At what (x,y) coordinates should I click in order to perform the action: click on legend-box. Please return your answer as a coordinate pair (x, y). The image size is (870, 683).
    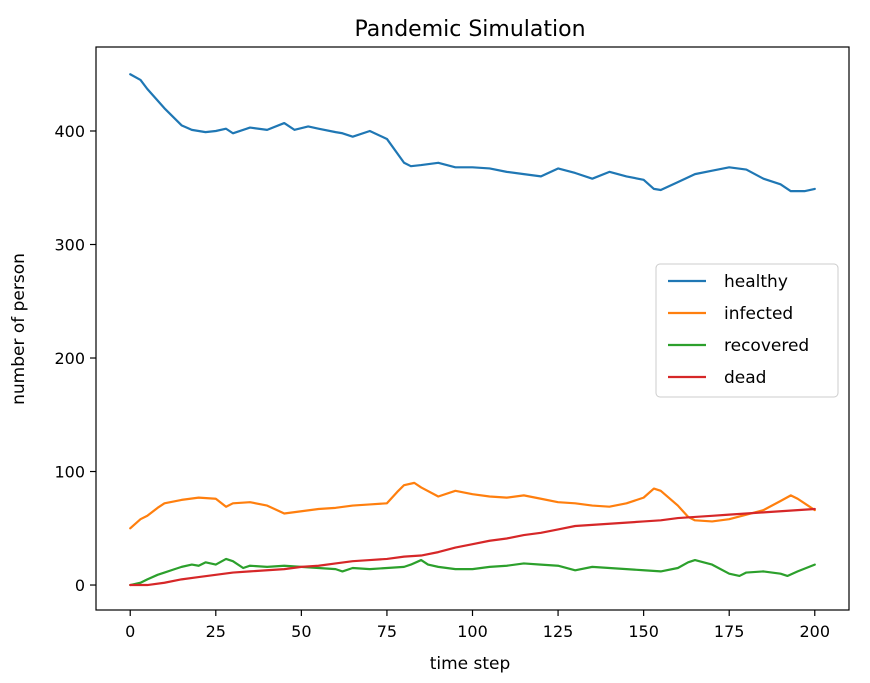
    Looking at the image, I should click on (747, 330).